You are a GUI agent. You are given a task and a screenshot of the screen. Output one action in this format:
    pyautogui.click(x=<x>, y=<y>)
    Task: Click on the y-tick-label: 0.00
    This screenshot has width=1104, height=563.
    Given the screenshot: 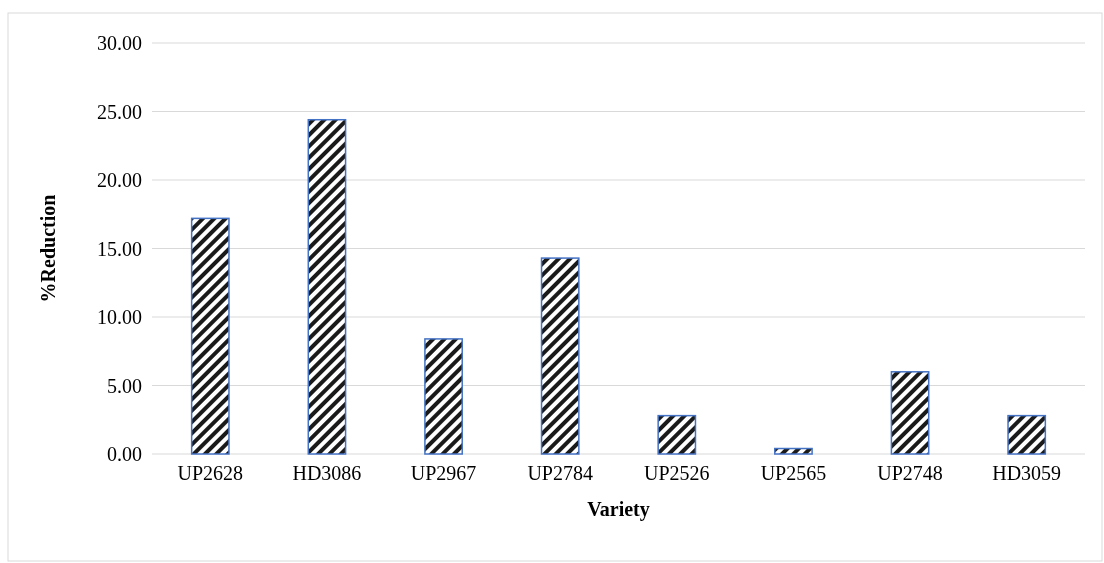 What is the action you would take?
    pyautogui.click(x=124, y=454)
    